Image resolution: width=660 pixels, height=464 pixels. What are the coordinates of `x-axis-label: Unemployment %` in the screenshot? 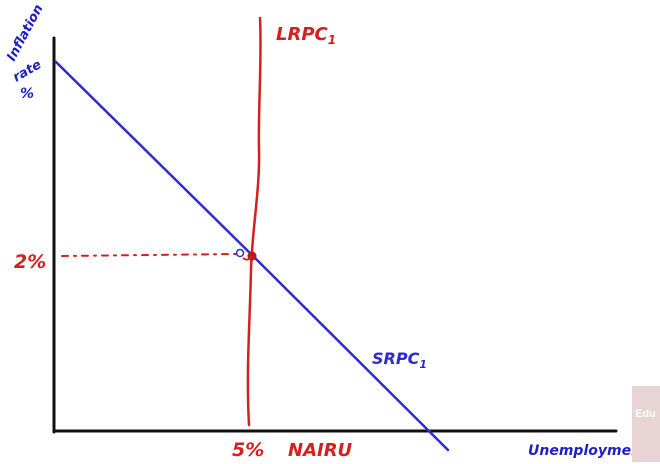 It's located at (594, 451).